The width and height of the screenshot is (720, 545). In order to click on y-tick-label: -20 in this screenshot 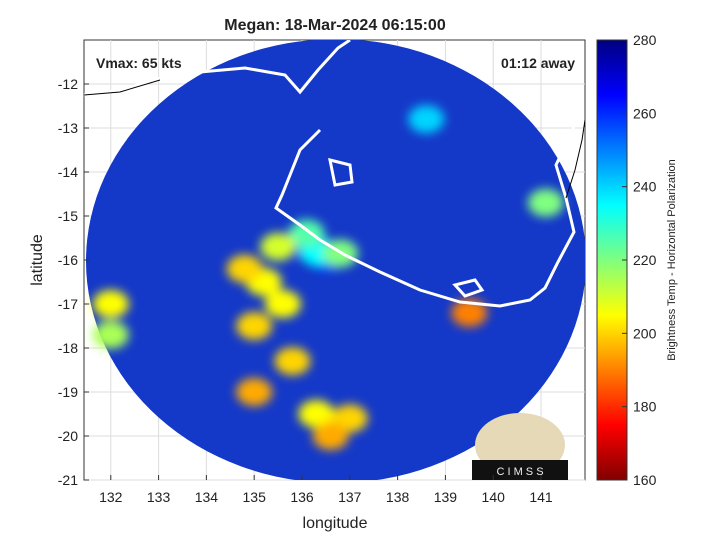, I will do `click(68, 436)`.